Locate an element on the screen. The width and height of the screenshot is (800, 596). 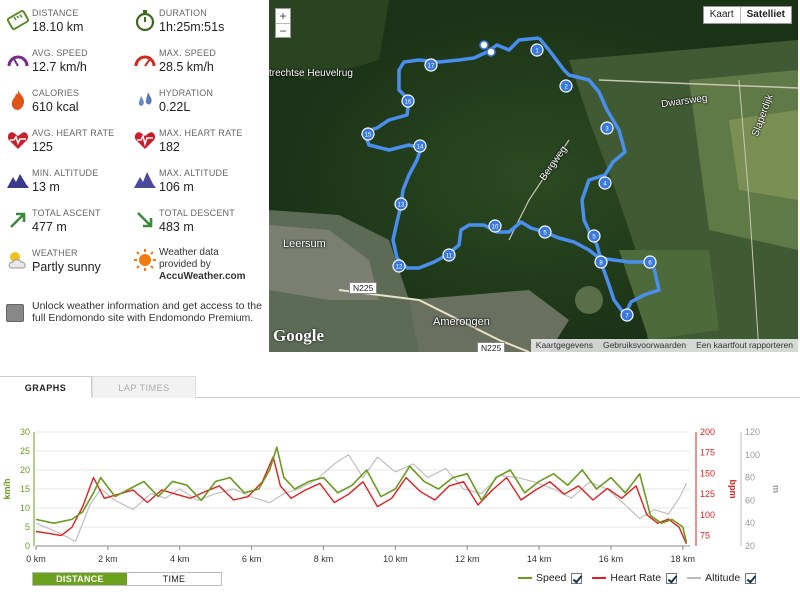
heart-rate-checkbox is located at coordinates (672, 578).